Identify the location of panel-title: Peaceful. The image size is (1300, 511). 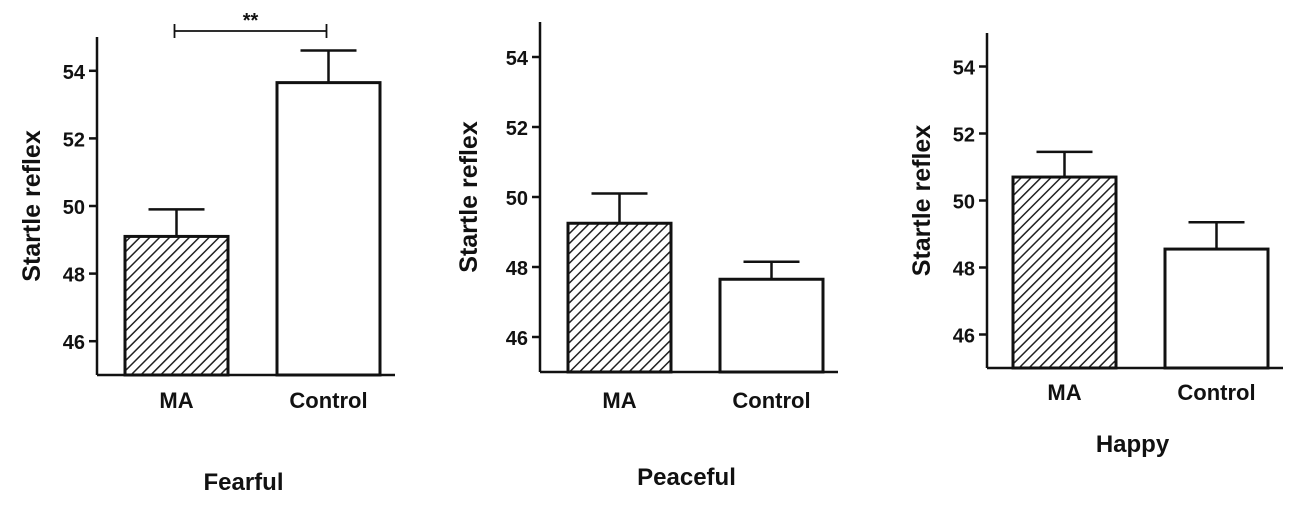
(686, 477).